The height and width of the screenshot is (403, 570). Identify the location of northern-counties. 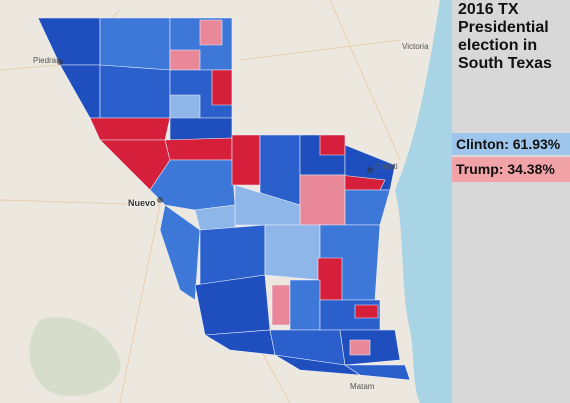
(135, 79).